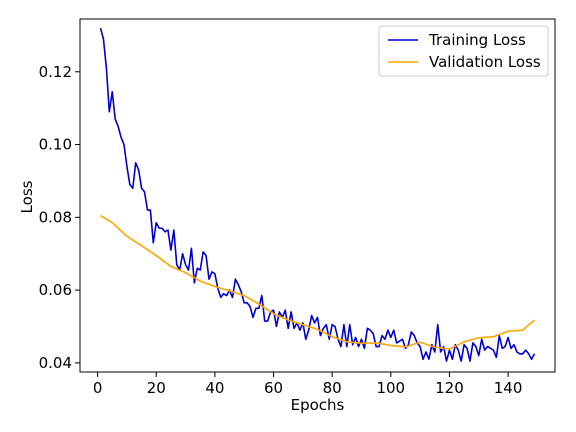 This screenshot has height=432, width=576. I want to click on y-tick-label: 0.12, so click(55, 72).